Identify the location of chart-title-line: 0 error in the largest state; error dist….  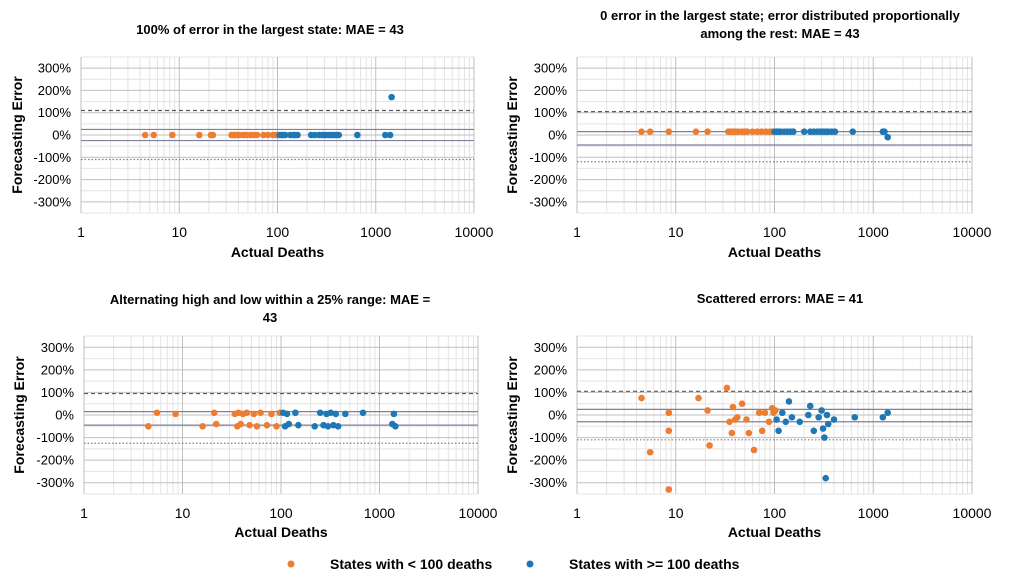
(780, 15).